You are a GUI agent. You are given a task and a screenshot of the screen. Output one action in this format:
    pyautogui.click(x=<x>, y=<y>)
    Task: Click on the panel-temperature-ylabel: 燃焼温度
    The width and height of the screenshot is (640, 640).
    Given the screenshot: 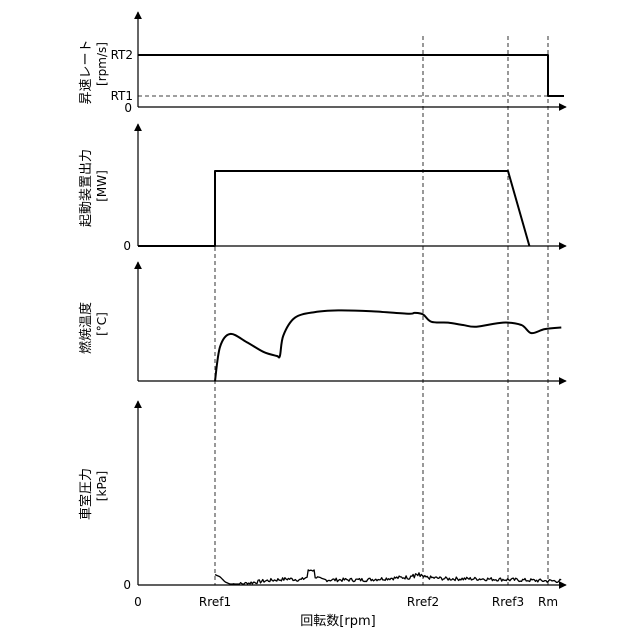 What is the action you would take?
    pyautogui.click(x=86, y=328)
    